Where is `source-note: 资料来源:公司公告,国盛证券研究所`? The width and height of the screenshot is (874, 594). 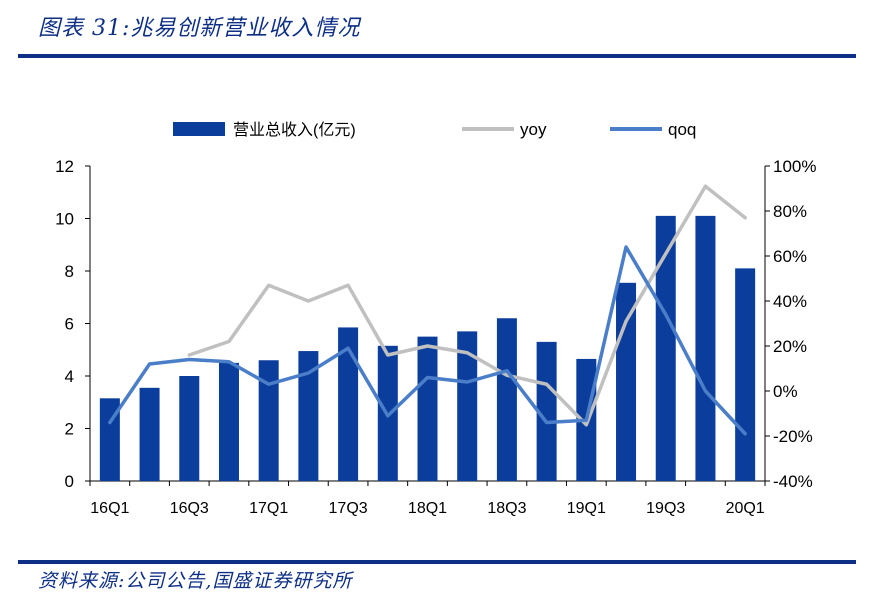 source-note: 资料来源:公司公告,国盛证券研究所 is located at coordinates (195, 581).